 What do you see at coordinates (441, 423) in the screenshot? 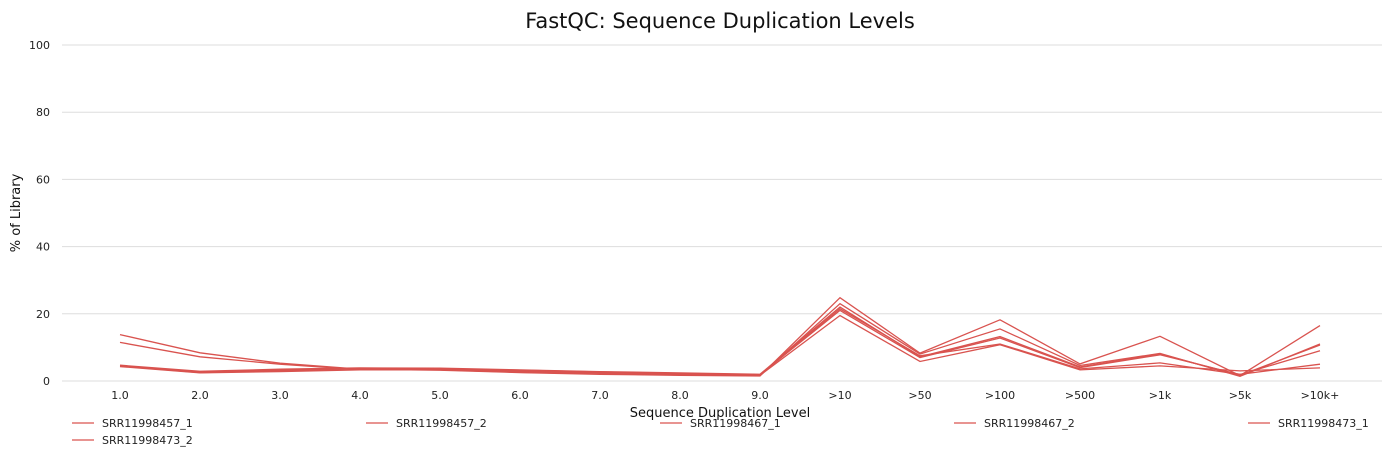
I see `legend-label: SRR11998457_2` at bounding box center [441, 423].